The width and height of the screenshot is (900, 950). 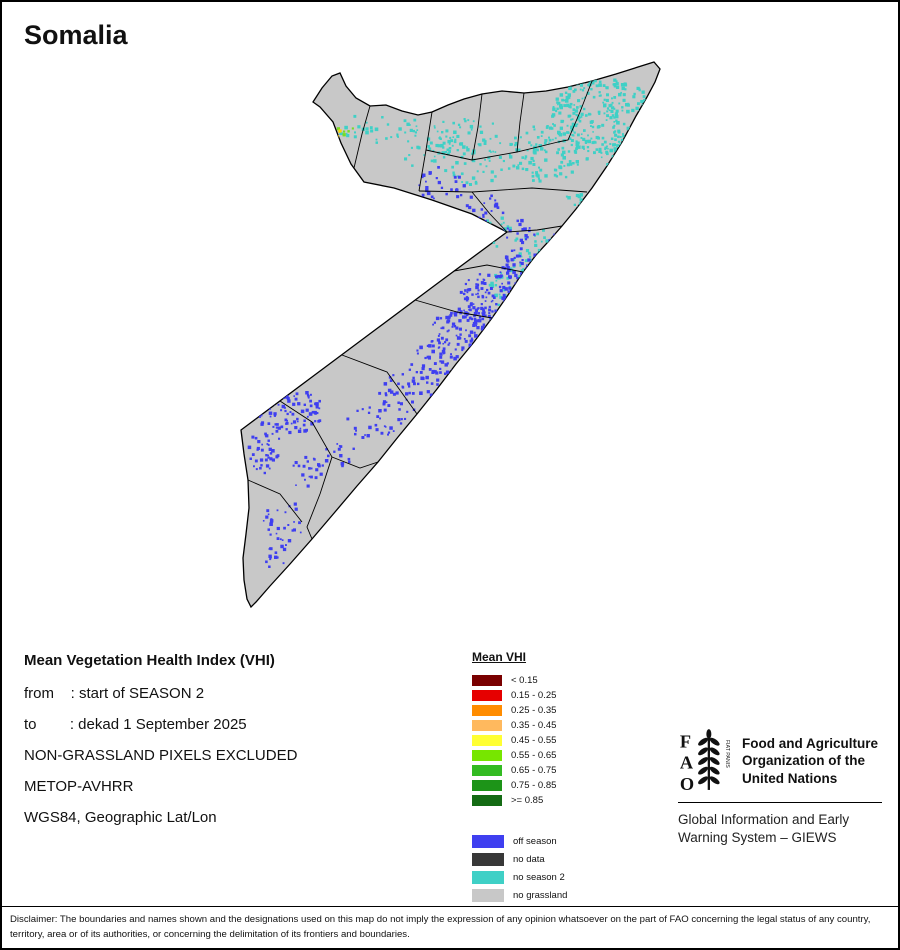 I want to click on legend-row: 0.75 - 0.85, so click(x=519, y=785).